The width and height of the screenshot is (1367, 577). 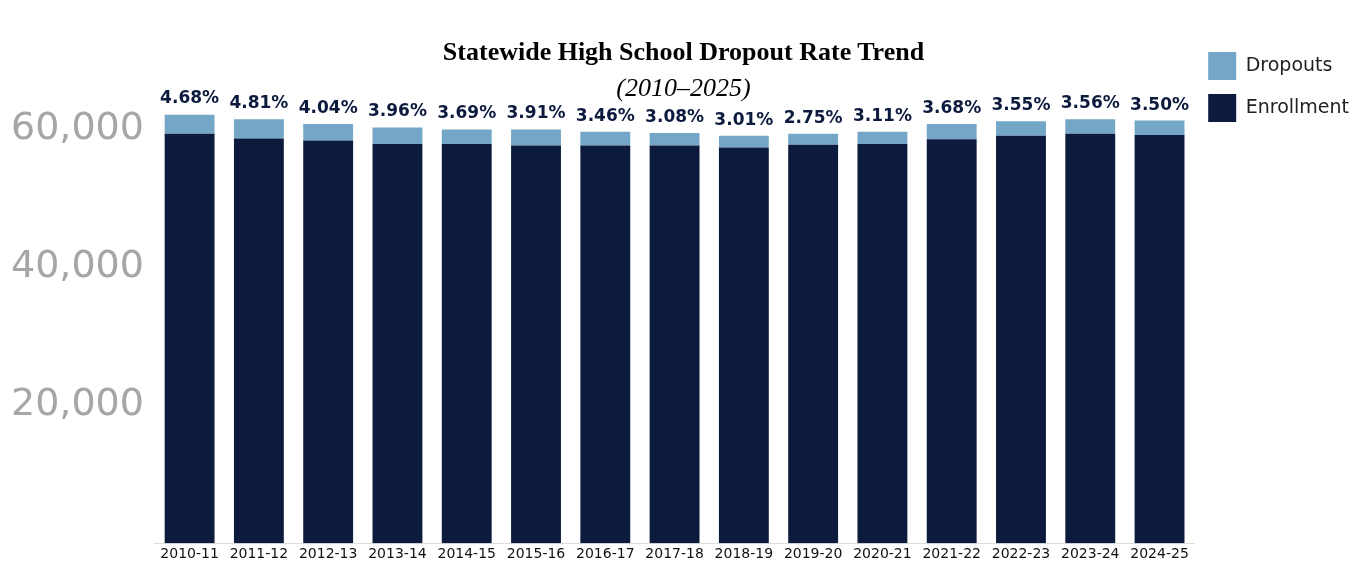 I want to click on annotation: 3.08%, so click(x=675, y=115).